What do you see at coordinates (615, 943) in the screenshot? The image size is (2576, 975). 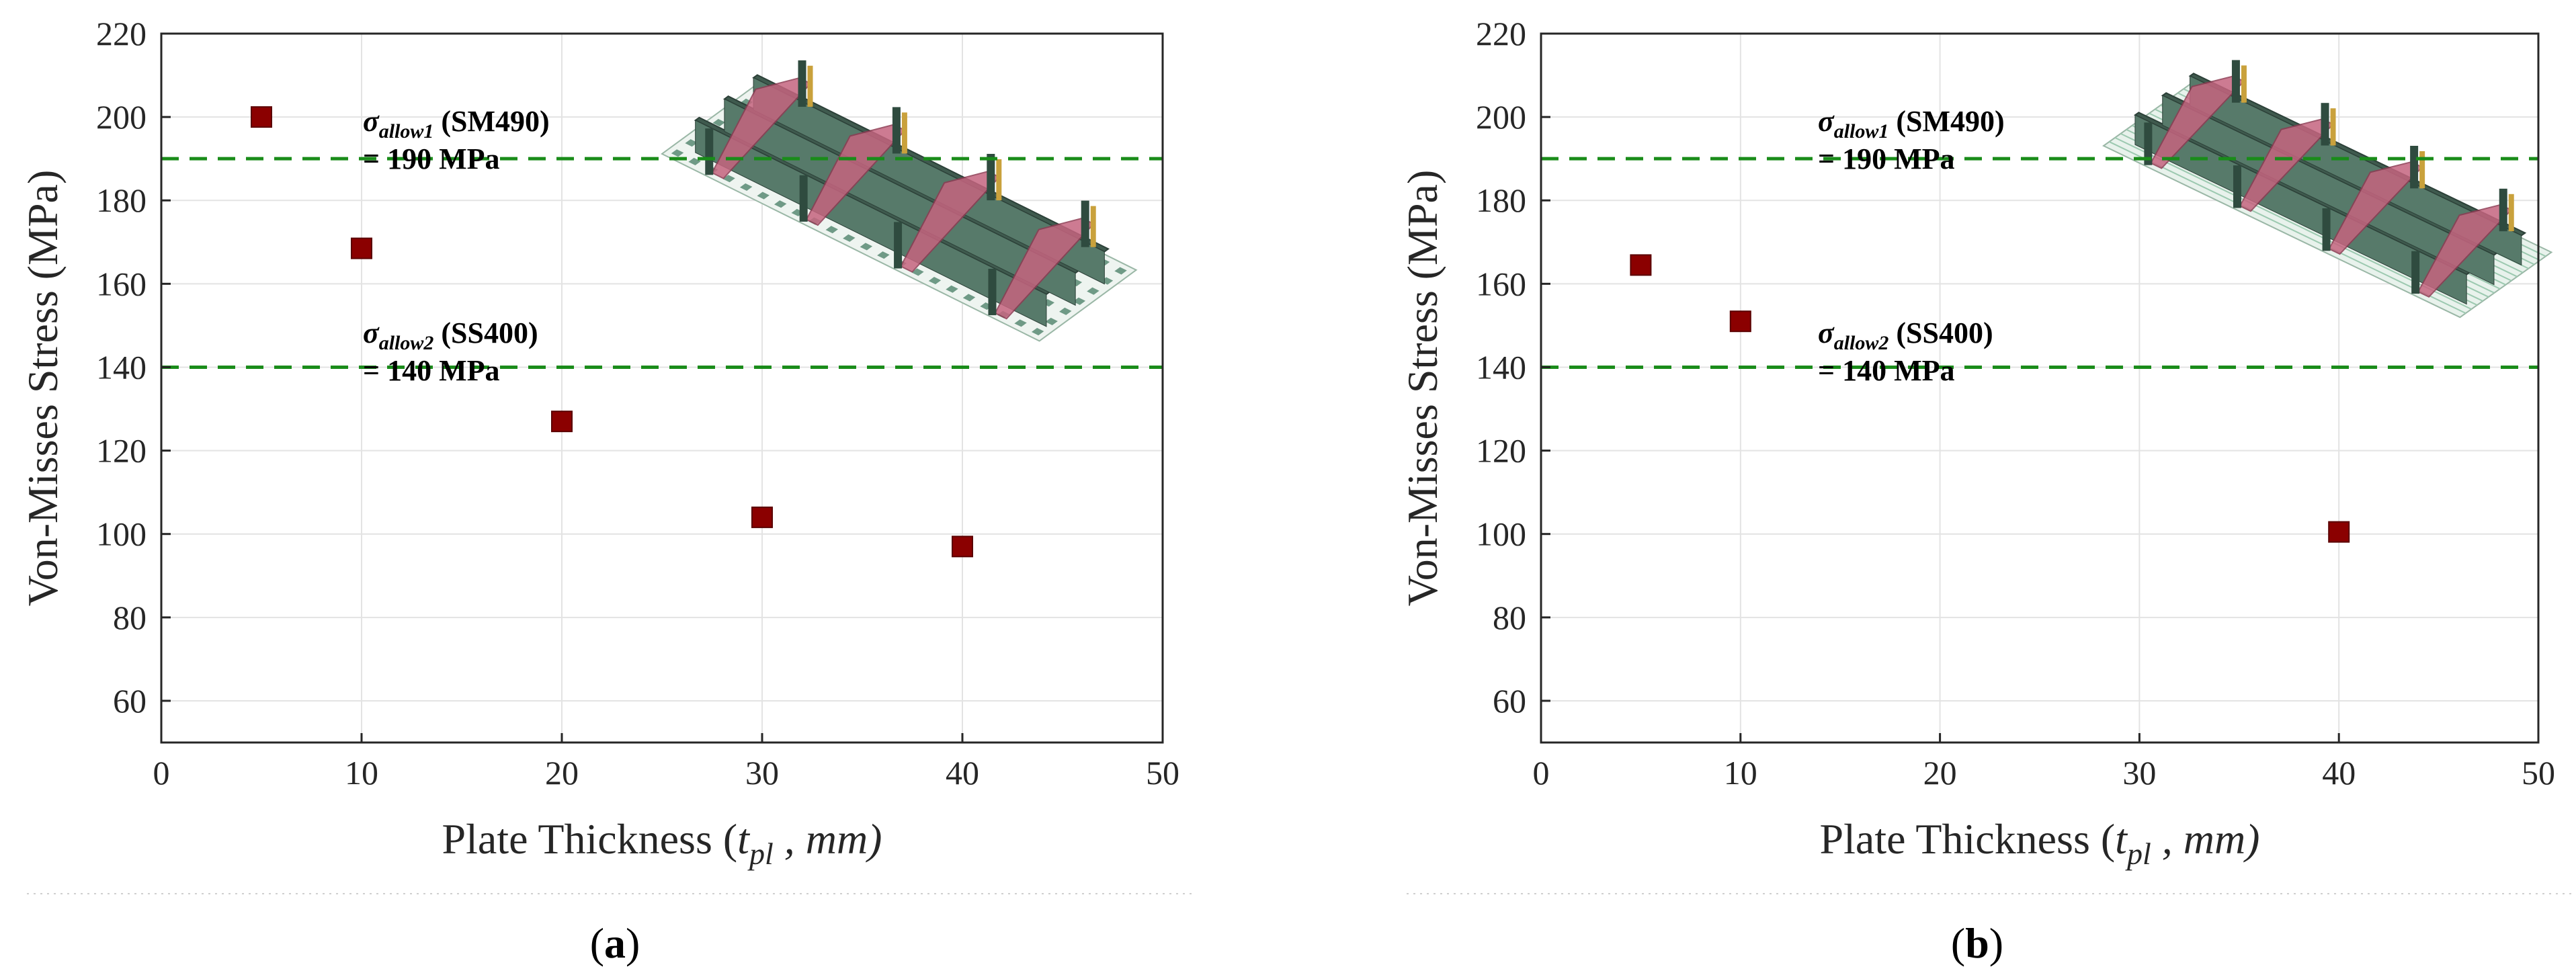 I see `panel-caption-letter: a` at bounding box center [615, 943].